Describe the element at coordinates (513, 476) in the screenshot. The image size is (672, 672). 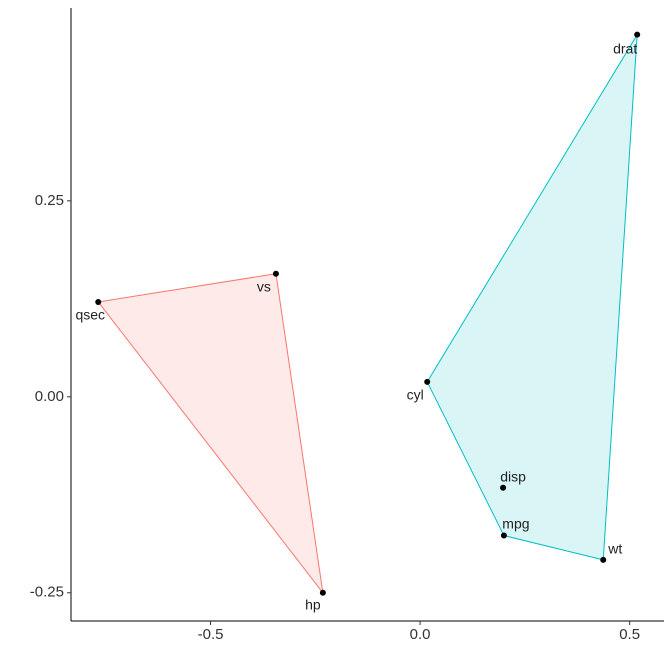
I see `point-label: disp` at that location.